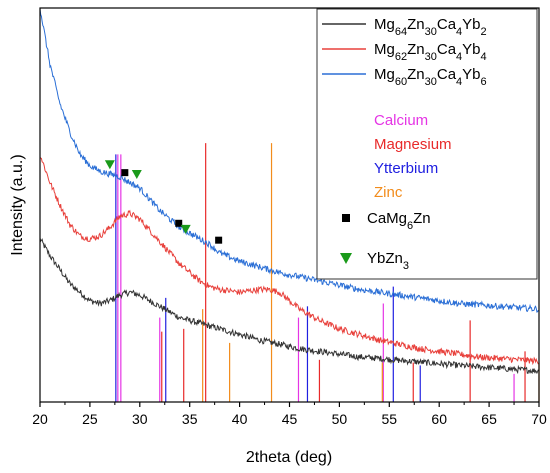 This screenshot has height=473, width=550. I want to click on x-tick-label: 40, so click(240, 419).